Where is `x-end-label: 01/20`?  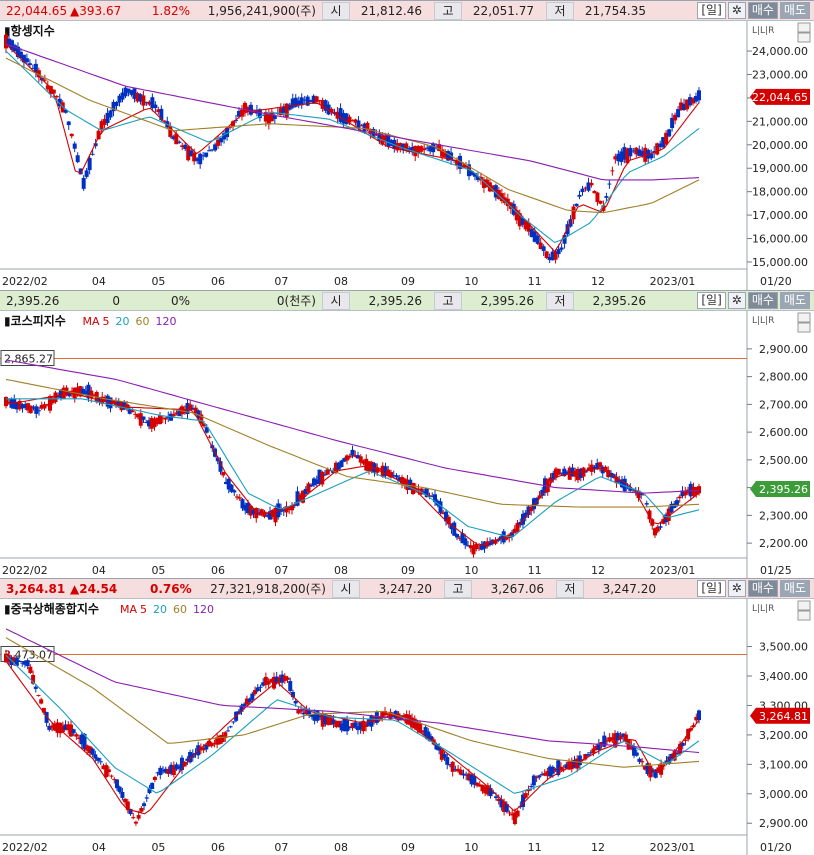
x-end-label: 01/20 is located at coordinates (776, 847).